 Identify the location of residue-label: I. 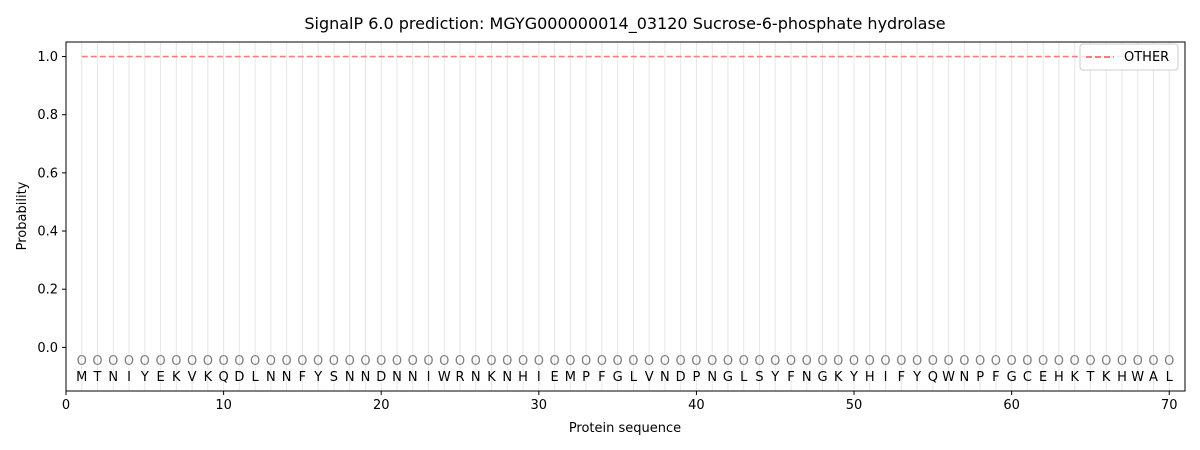
(129, 377).